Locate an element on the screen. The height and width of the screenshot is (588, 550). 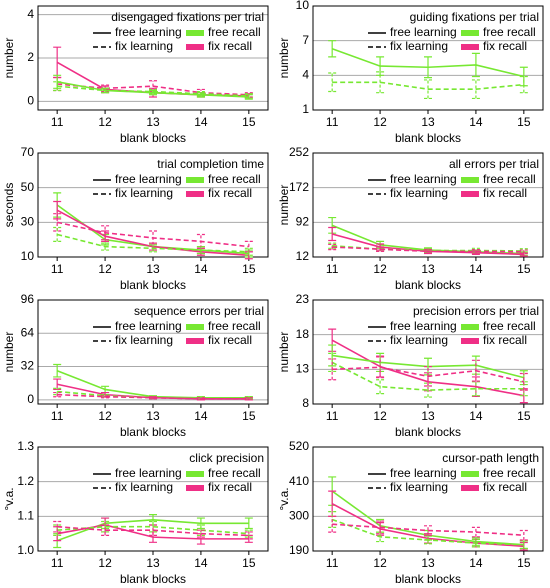
y-tick-label: 1.1 is located at coordinates (25, 516).